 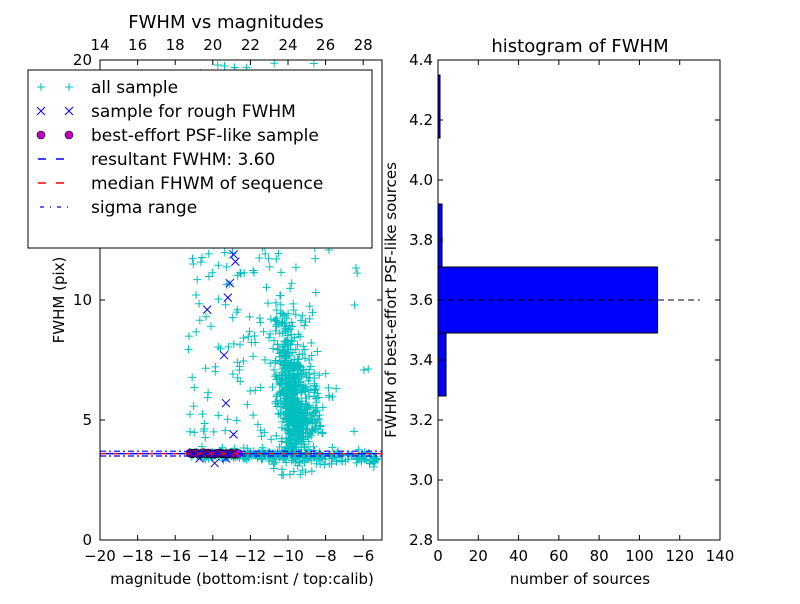 What do you see at coordinates (175, 556) in the screenshot?
I see `x-tick-label: −16` at bounding box center [175, 556].